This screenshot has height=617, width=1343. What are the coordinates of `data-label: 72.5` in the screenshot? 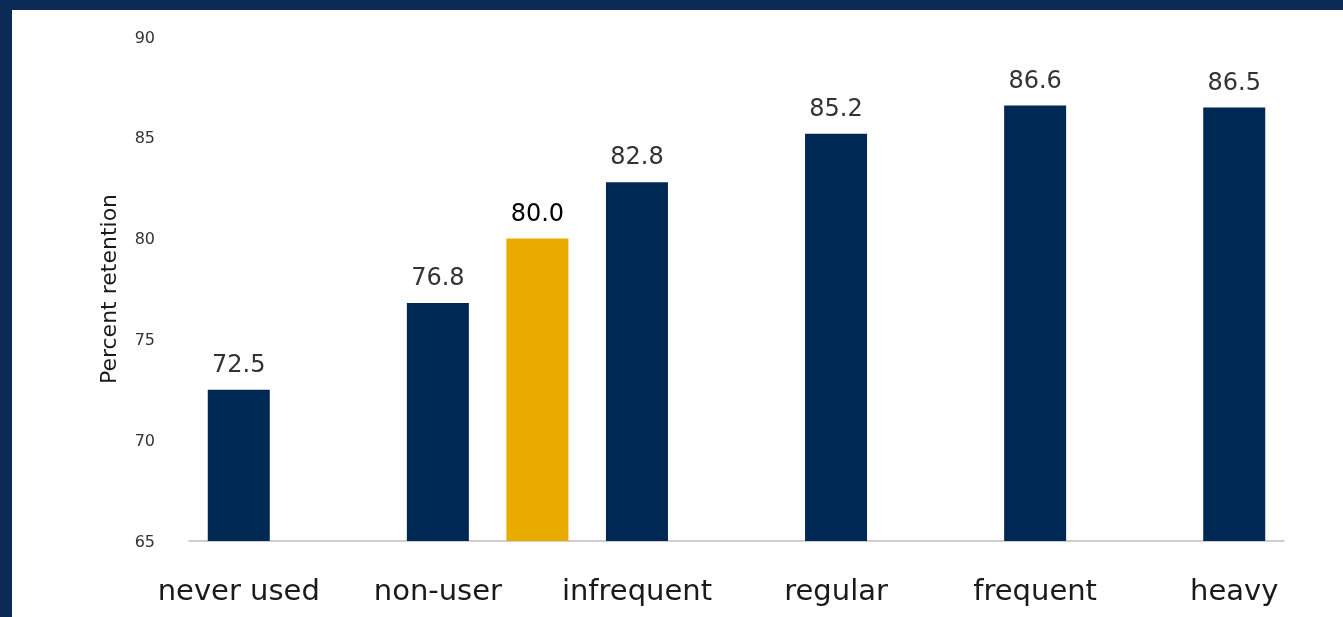 It's located at (239, 363).